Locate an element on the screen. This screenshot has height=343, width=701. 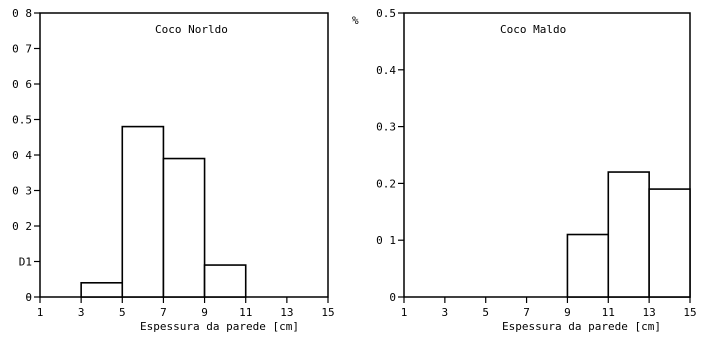
left-x-axis-label: Espessura da parede [cm] is located at coordinates (219, 326).